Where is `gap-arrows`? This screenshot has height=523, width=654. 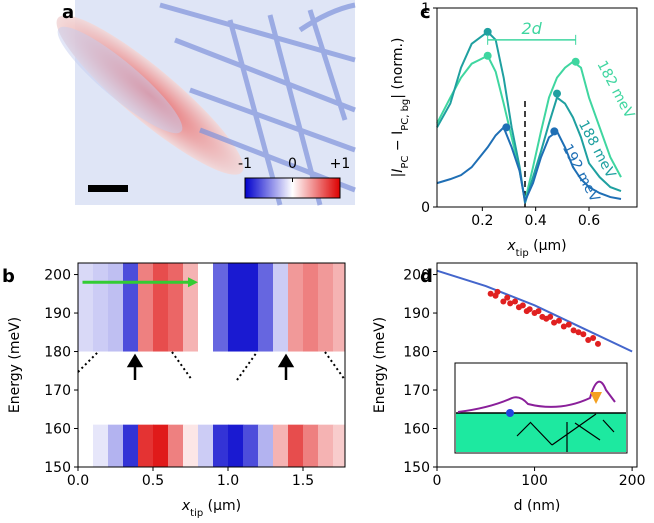 gap-arrows is located at coordinates (210, 366).